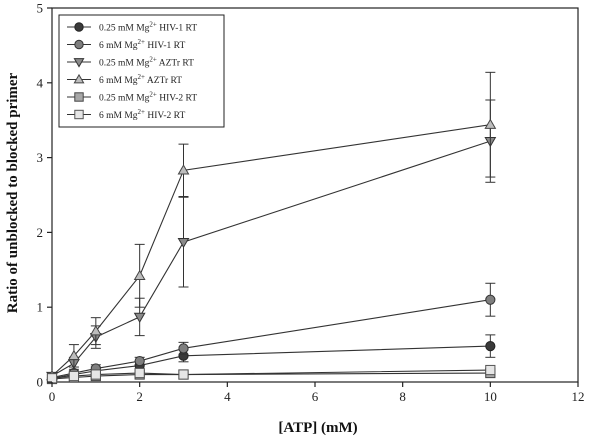 This screenshot has width=600, height=439. What do you see at coordinates (142, 44) in the screenshot?
I see `legend-label: 6 mM Mg2+ HIV-1 RT` at bounding box center [142, 44].